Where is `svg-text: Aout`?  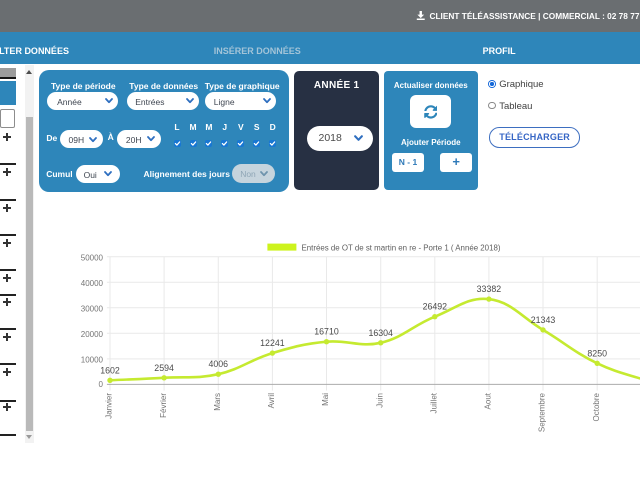
svg-text: Aout is located at coordinates (488, 400).